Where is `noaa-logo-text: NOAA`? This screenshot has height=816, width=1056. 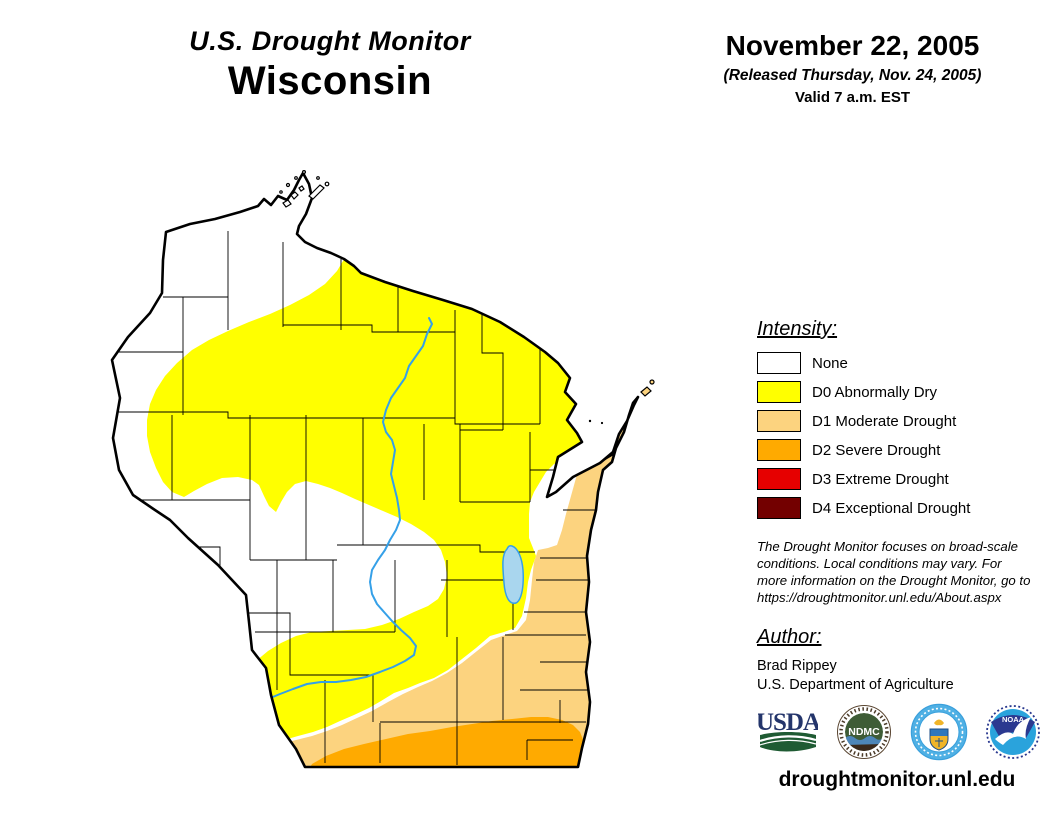 noaa-logo-text: NOAA is located at coordinates (1013, 719).